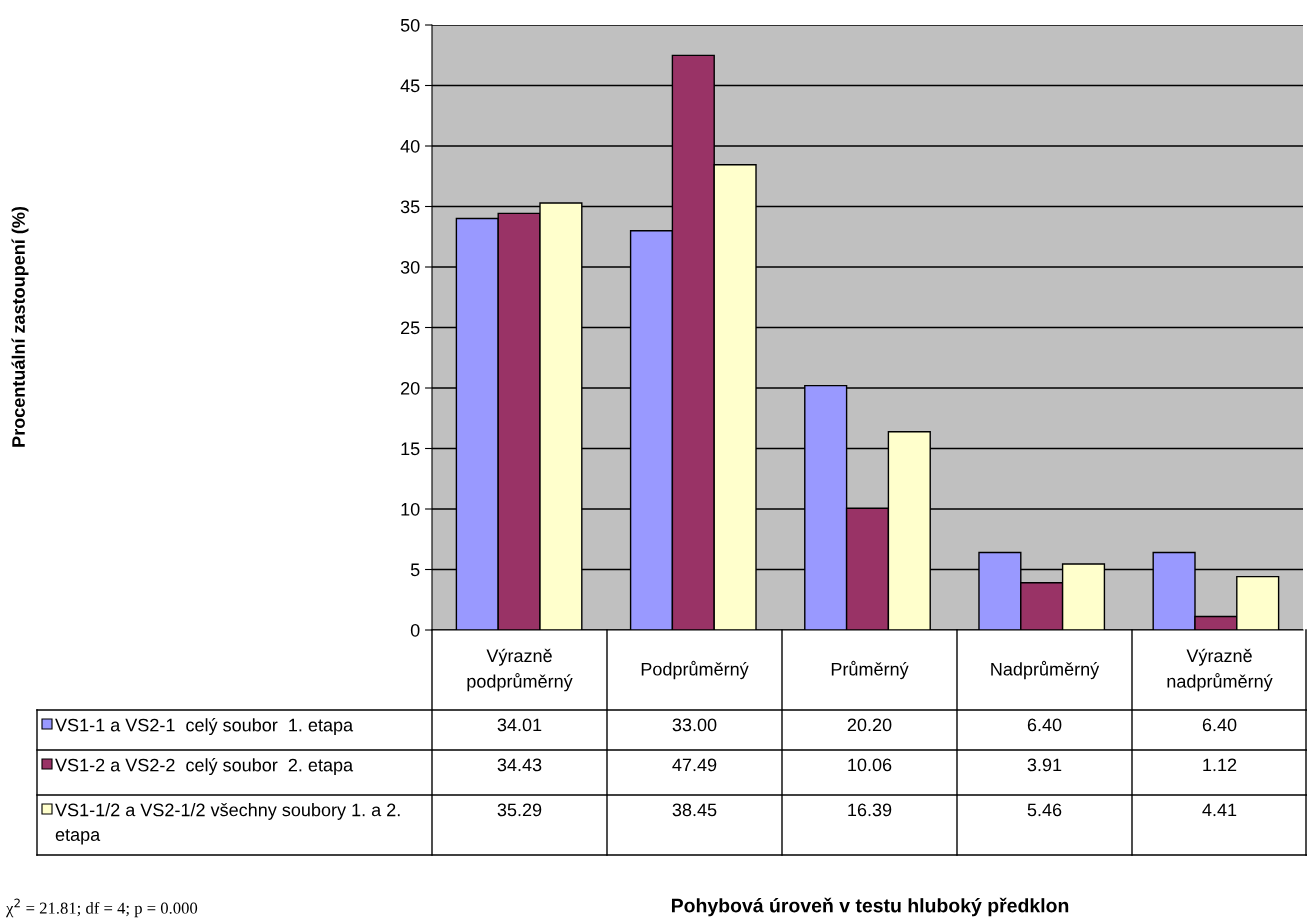  What do you see at coordinates (694, 765) in the screenshot?
I see `data-label: 47.49` at bounding box center [694, 765].